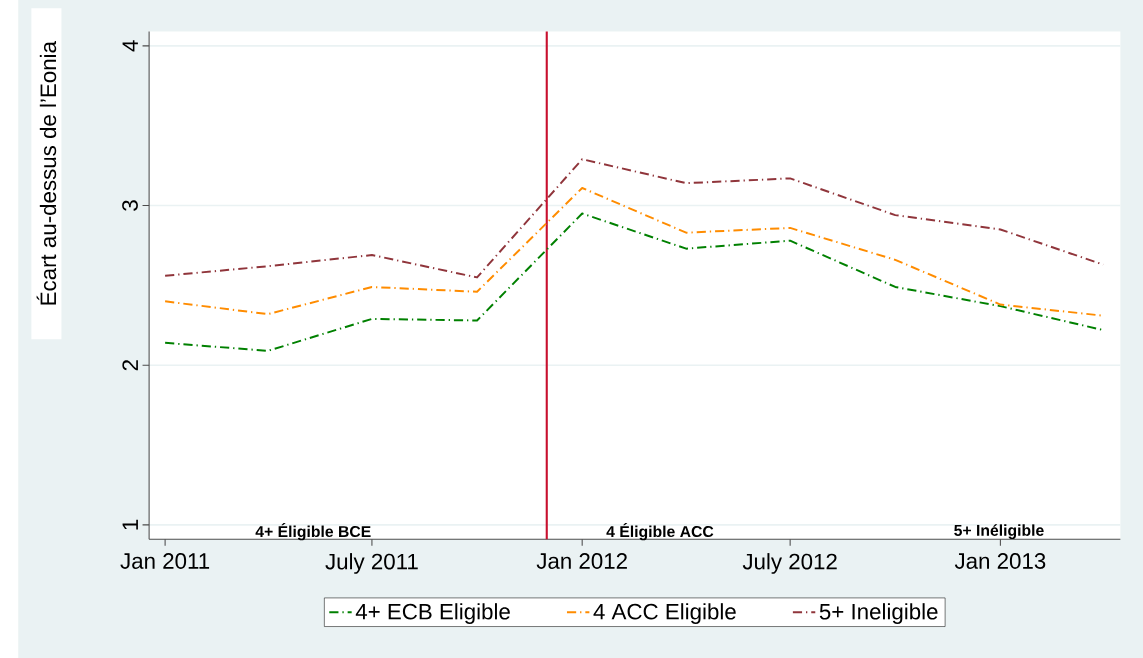  Describe the element at coordinates (130, 205) in the screenshot. I see `y-tick-label: 3` at that location.